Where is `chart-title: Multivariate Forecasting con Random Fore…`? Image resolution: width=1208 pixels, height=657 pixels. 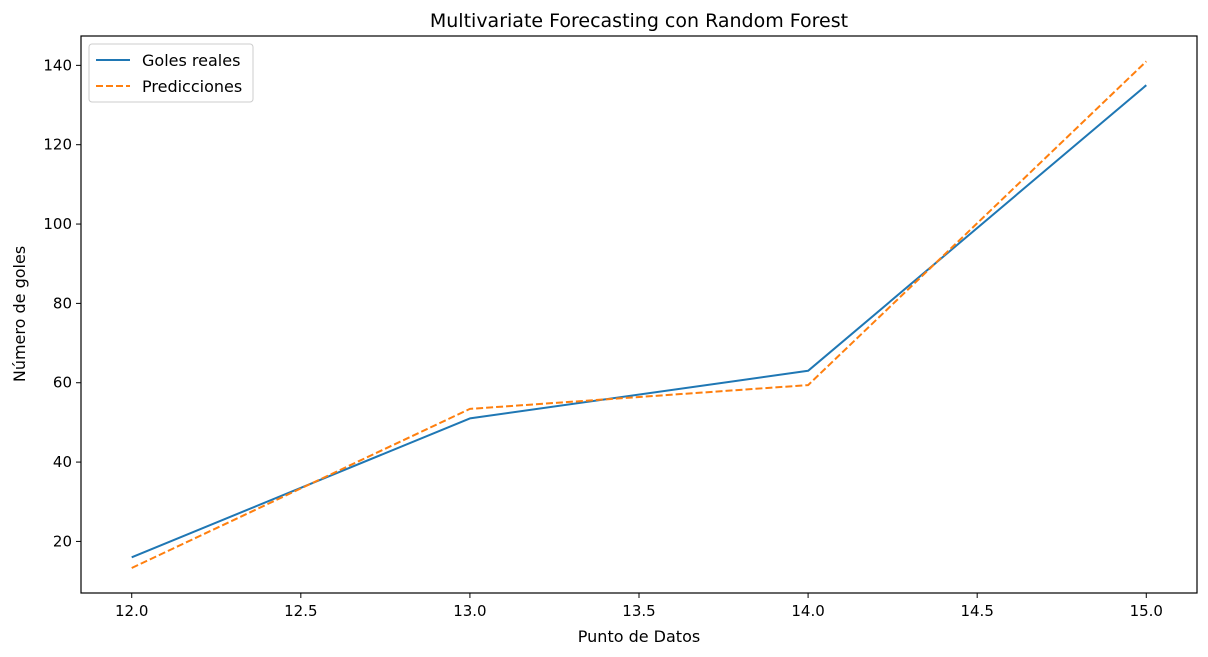 chart-title: Multivariate Forecasting con Random Fore… is located at coordinates (639, 21).